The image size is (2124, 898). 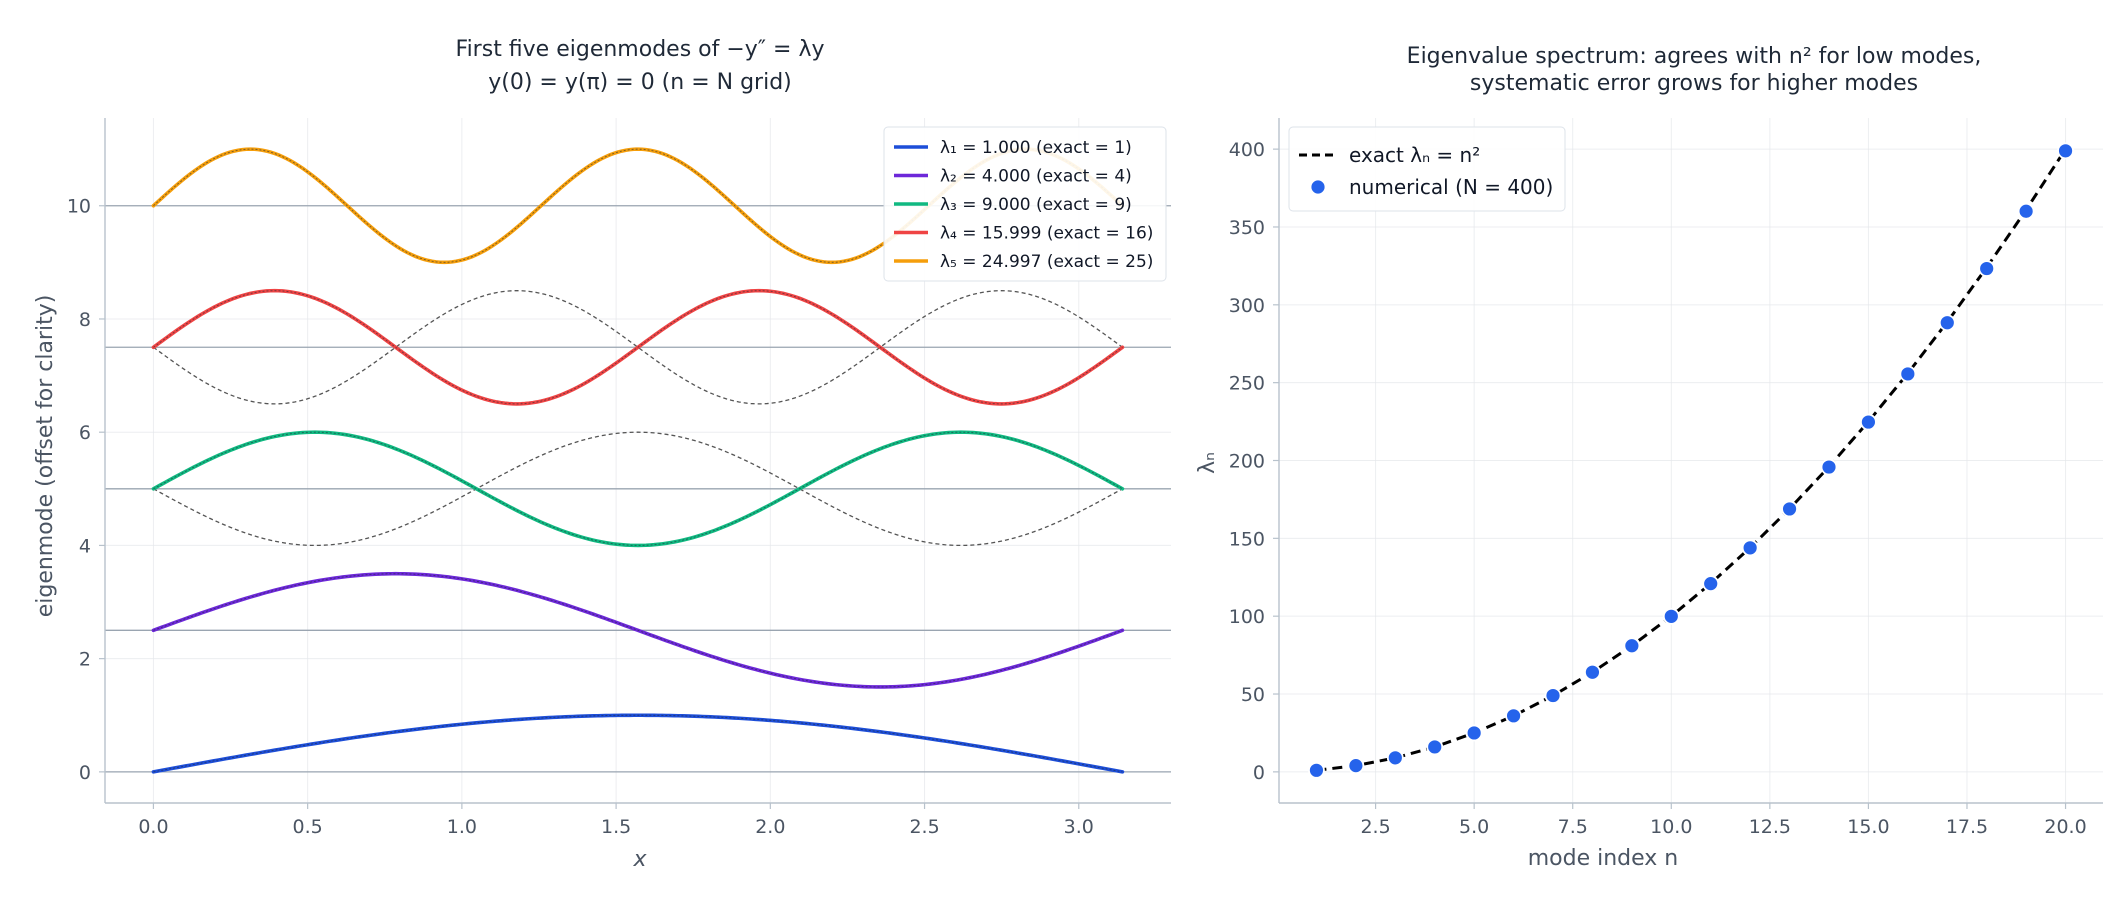 I want to click on right-x-axis-label: mode index n, so click(x=1603, y=858).